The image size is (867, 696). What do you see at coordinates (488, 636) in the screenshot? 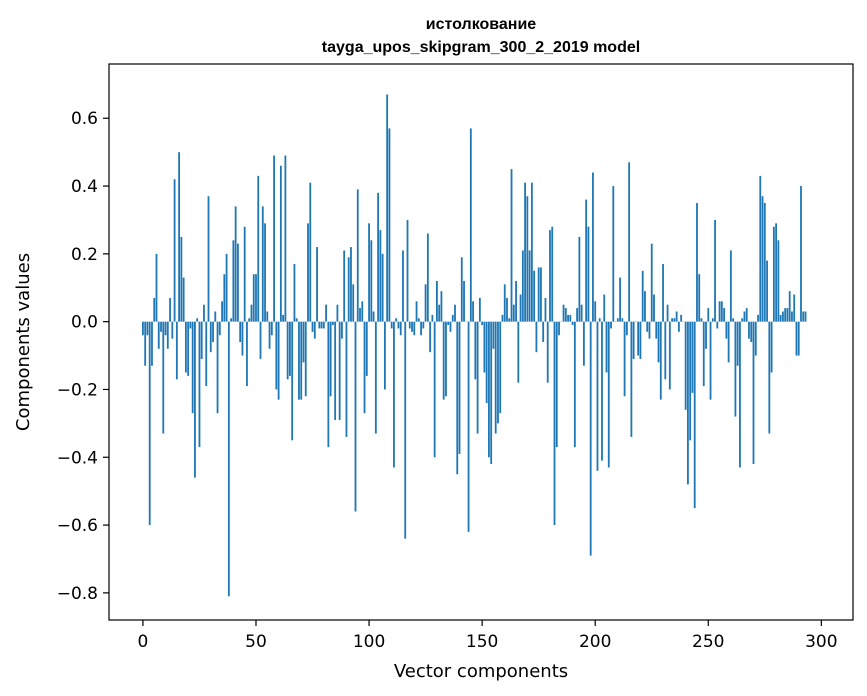
I see `x-axis-ticks: 0 50 100 150 200 250 300` at bounding box center [488, 636].